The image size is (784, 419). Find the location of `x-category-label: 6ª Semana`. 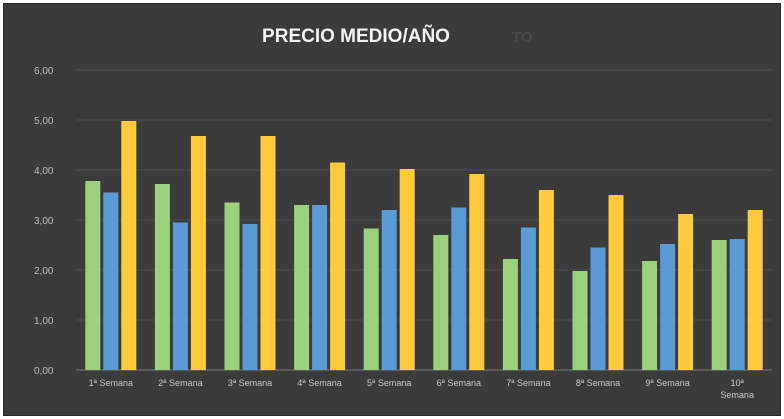

x-category-label: 6ª Semana is located at coordinates (459, 383).